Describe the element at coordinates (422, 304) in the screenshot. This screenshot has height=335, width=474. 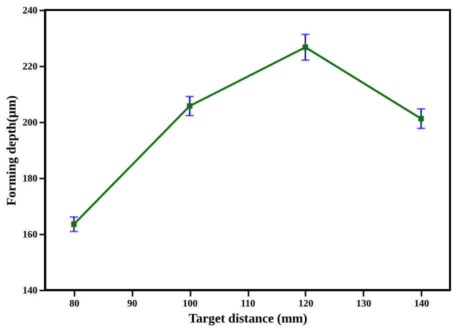
I see `x-tick-label: 140` at that location.